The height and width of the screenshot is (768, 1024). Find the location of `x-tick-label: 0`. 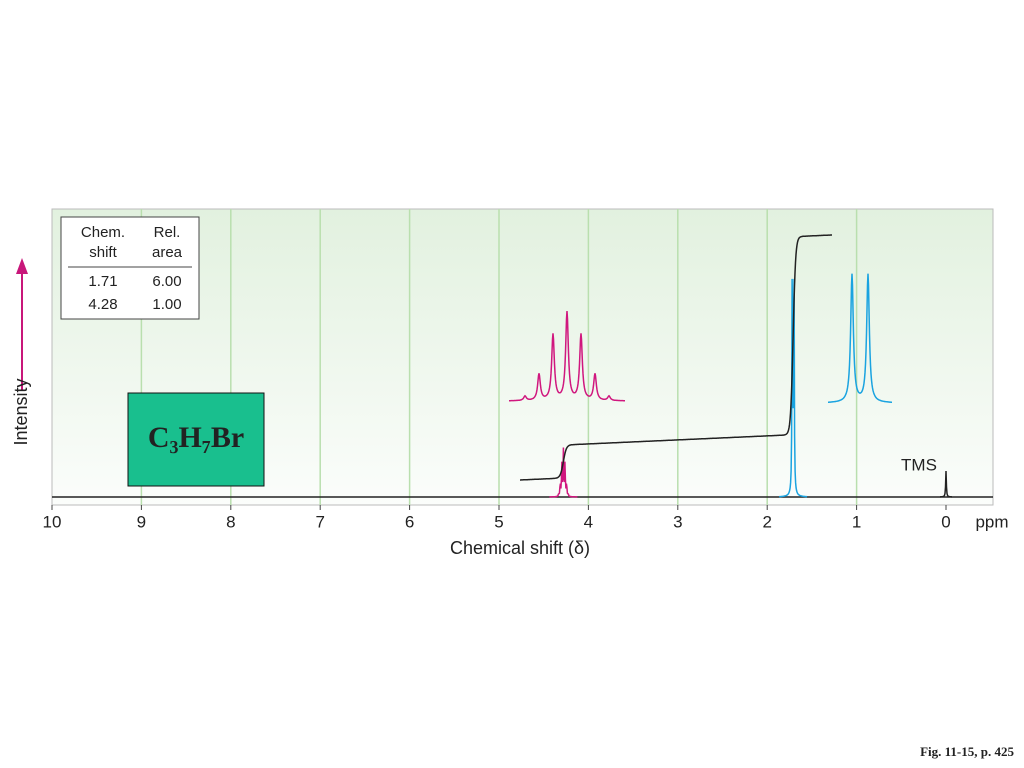

x-tick-label: 0 is located at coordinates (945, 521).